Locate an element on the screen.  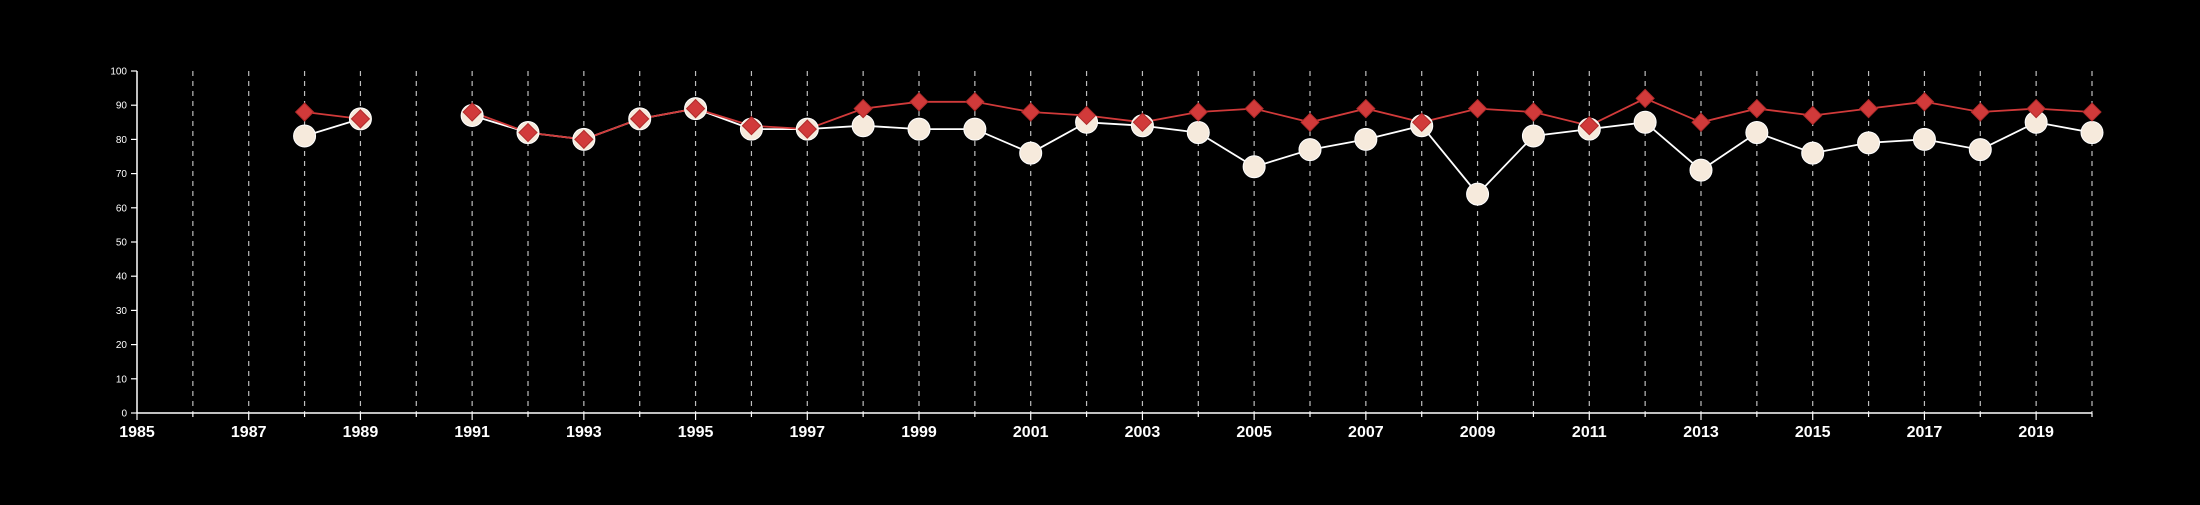
x-tick-label: 2013 is located at coordinates (1701, 432).